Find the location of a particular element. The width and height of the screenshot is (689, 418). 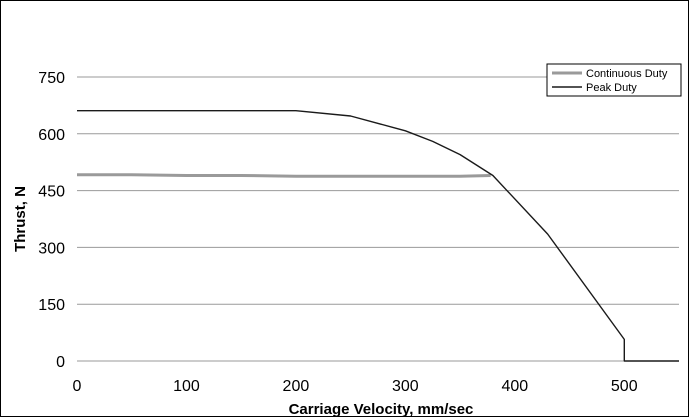

y-tick-label: 0 is located at coordinates (60, 362).